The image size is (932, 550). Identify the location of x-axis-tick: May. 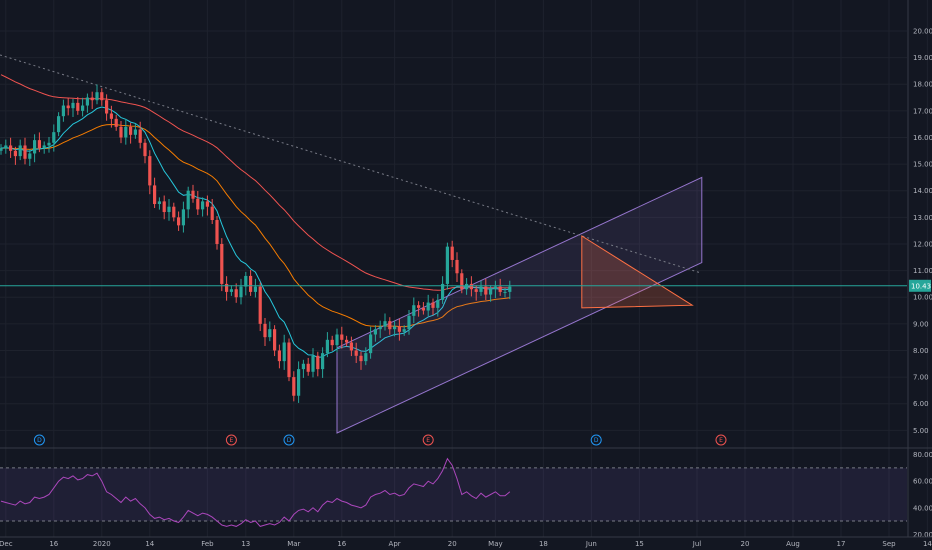
(495, 544).